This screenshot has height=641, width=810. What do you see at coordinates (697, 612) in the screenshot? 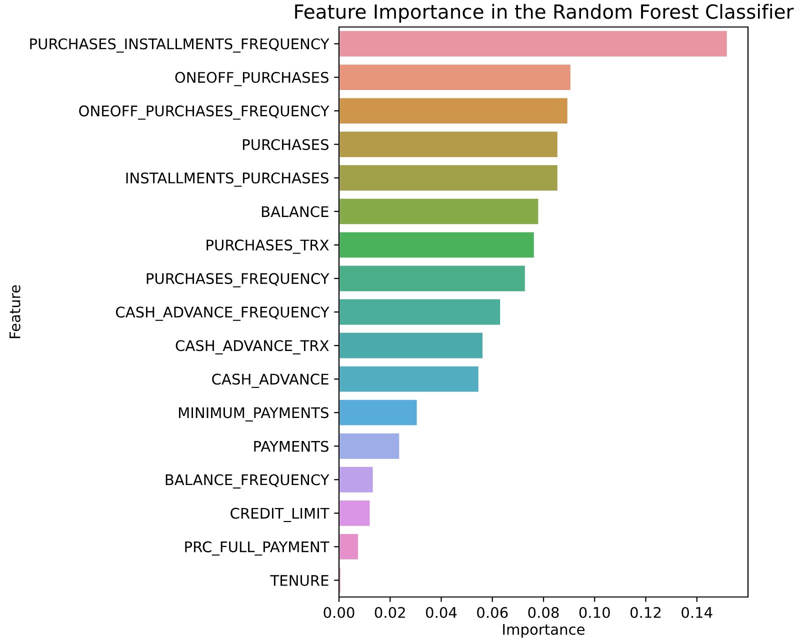
I see `x-tick-label: 0.14` at bounding box center [697, 612].